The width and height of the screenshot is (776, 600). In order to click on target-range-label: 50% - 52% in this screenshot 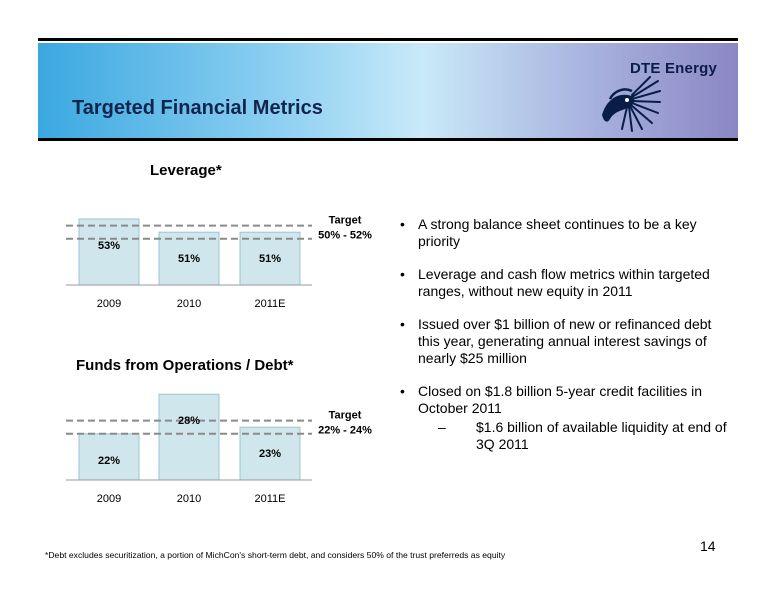, I will do `click(345, 236)`.